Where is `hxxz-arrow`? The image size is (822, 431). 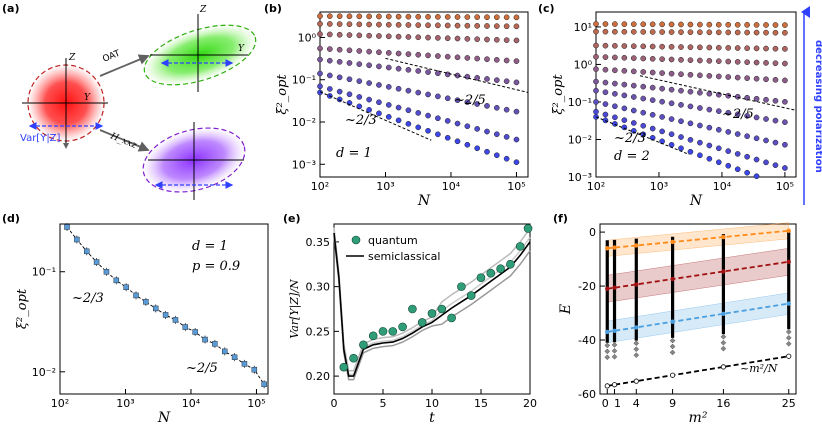
hxxz-arrow is located at coordinates (124, 140).